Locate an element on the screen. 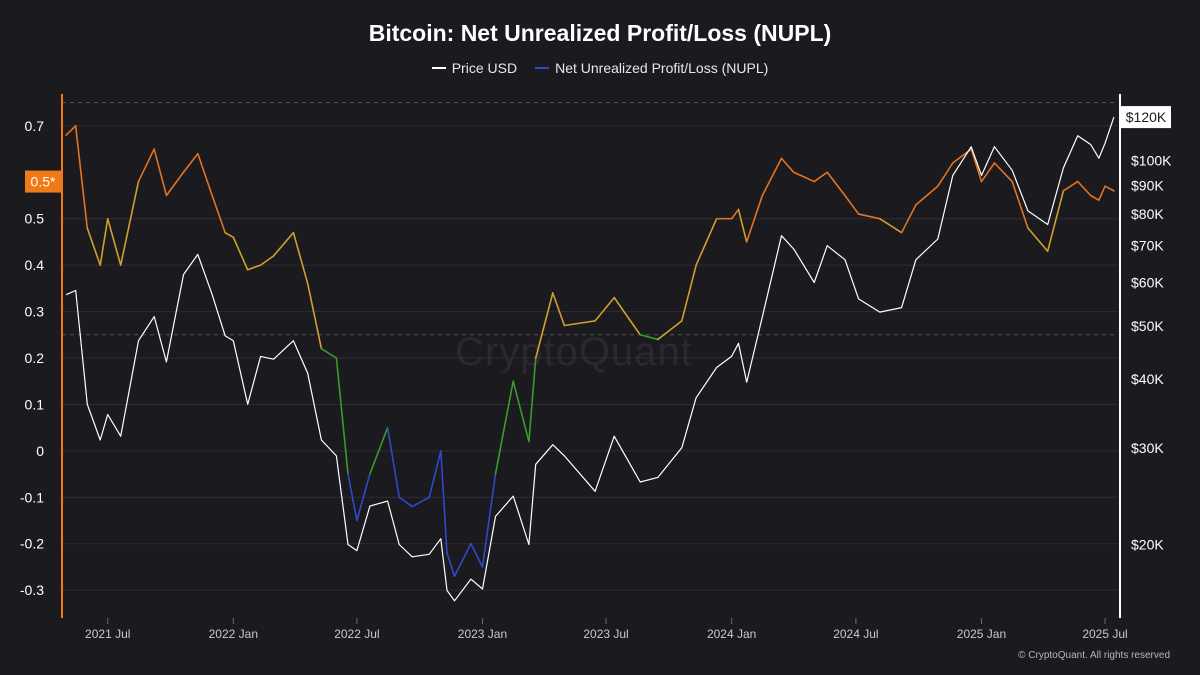  y-right-tick-label: $30K is located at coordinates (1147, 448).